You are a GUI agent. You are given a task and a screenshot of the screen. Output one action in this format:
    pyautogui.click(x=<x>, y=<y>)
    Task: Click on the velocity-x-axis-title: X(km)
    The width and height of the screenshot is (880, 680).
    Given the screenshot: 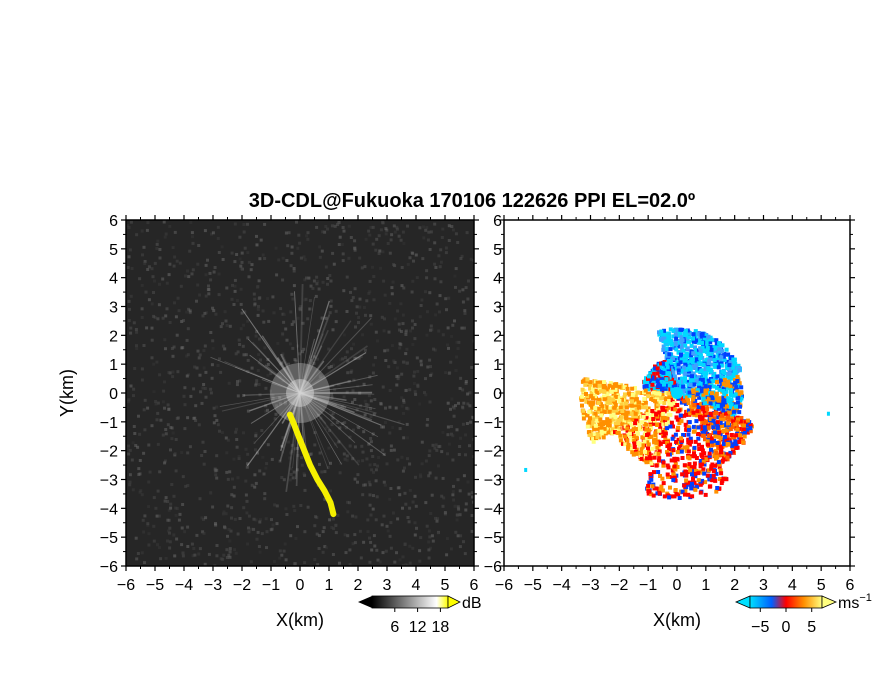 What is the action you would take?
    pyautogui.click(x=677, y=620)
    